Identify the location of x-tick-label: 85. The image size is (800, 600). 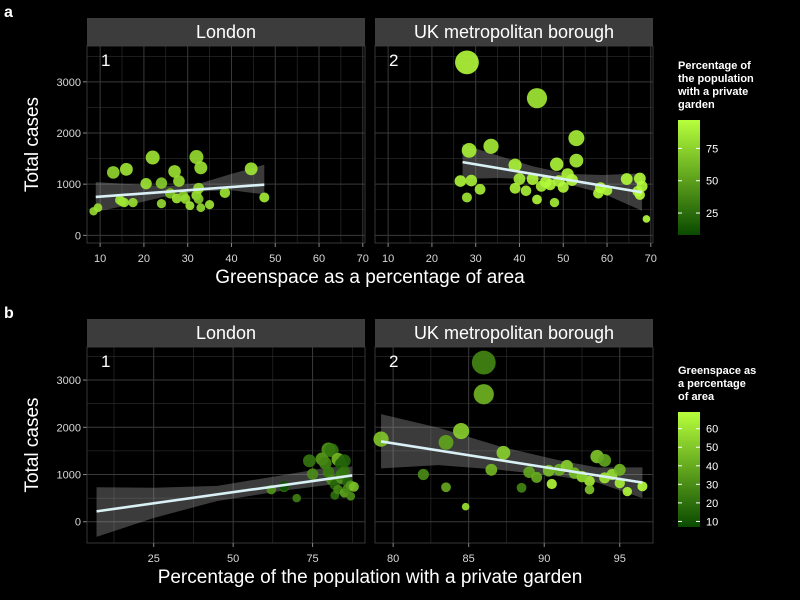
(469, 559).